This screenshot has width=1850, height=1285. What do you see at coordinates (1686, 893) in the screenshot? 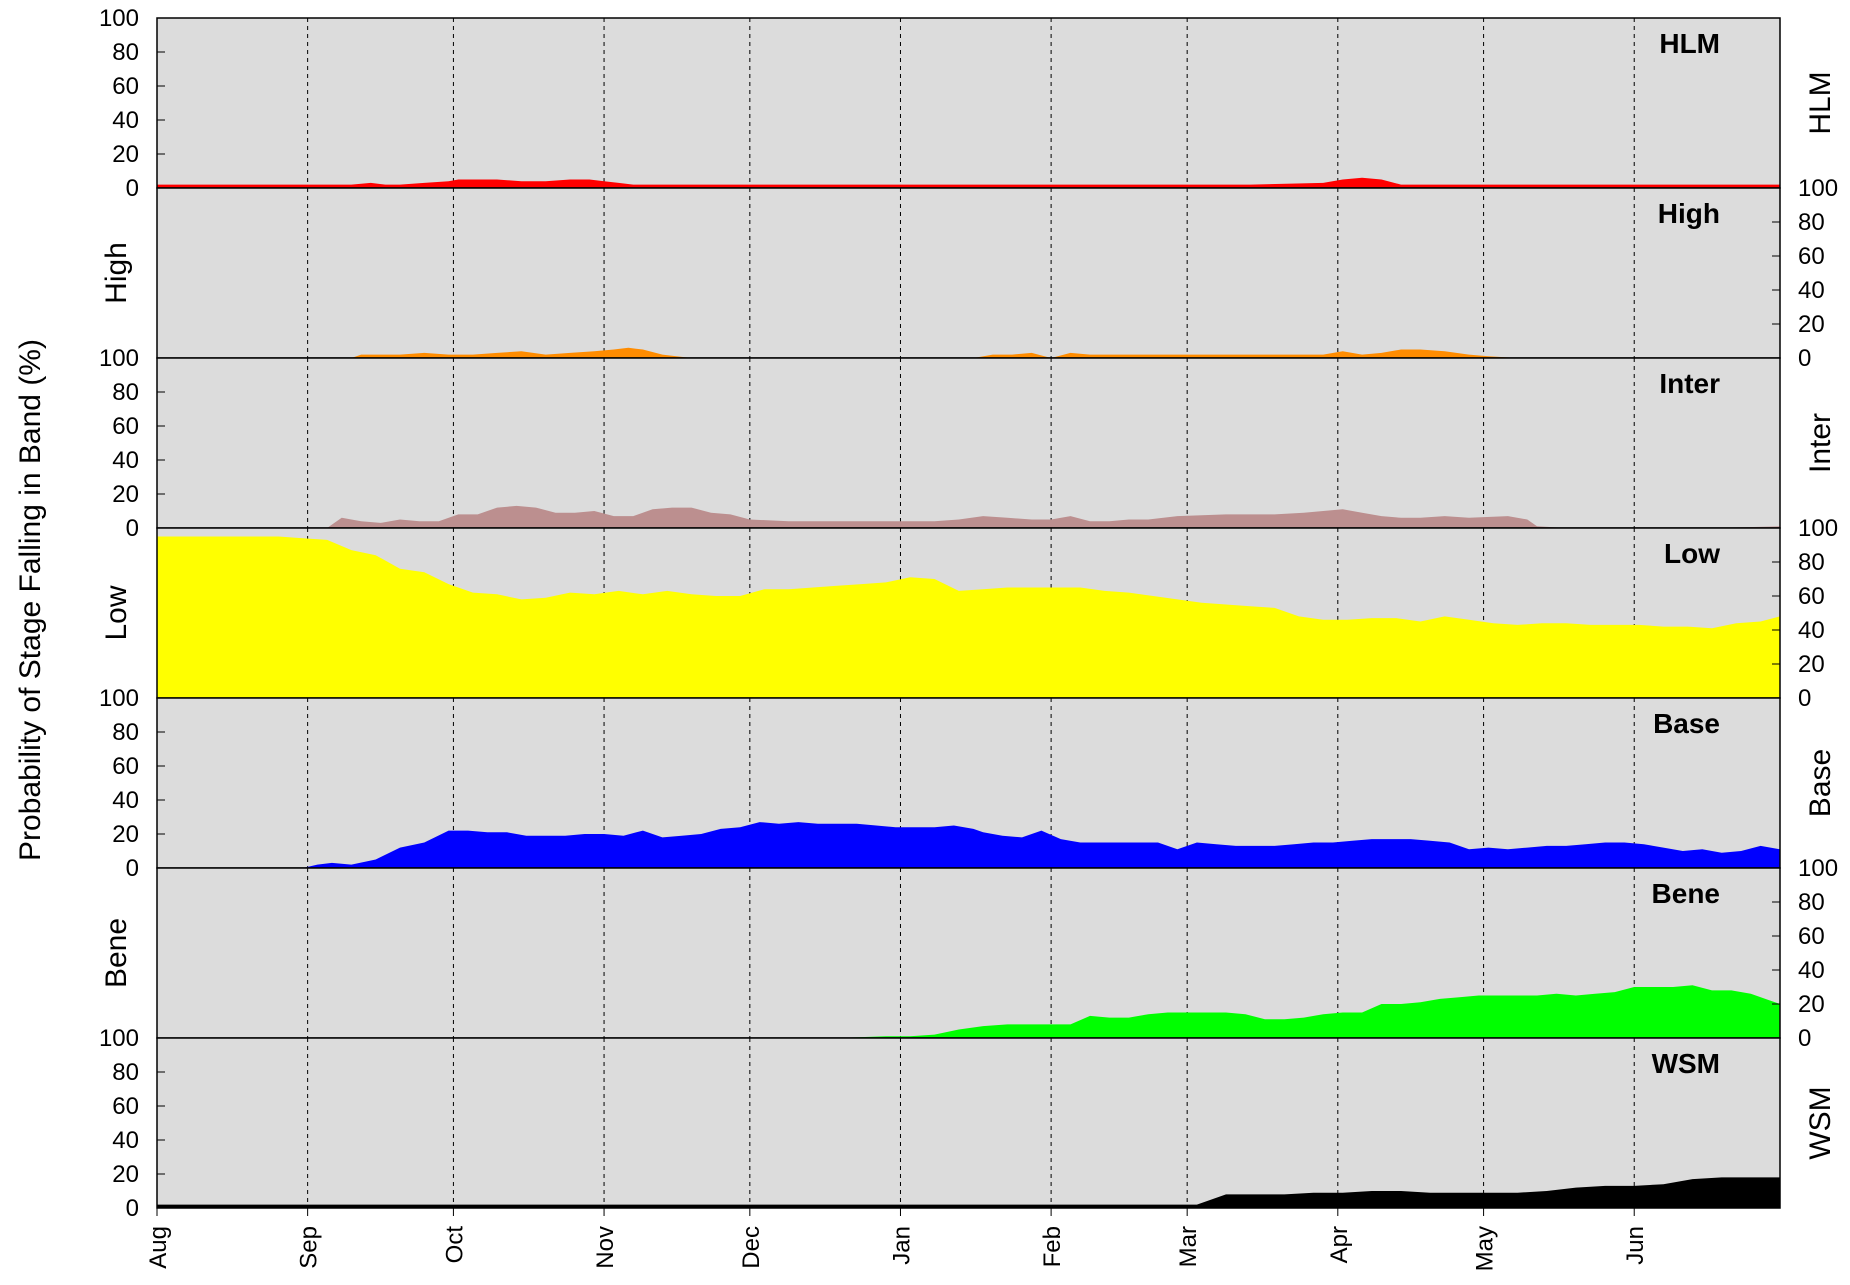
I see `panel-title: Bene` at bounding box center [1686, 893].